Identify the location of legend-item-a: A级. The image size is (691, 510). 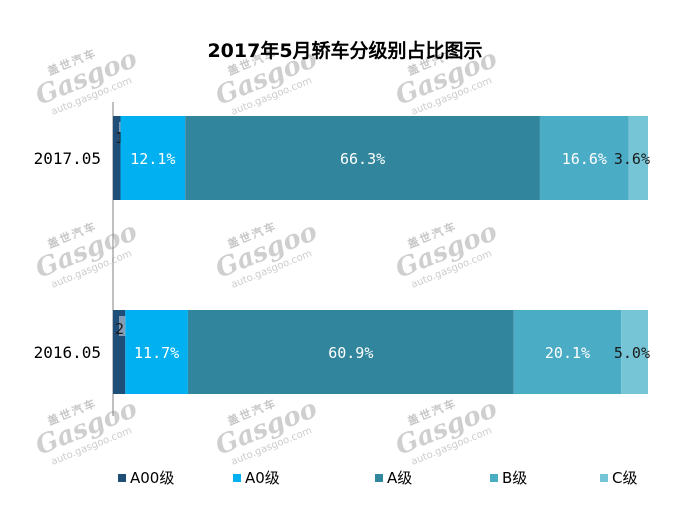
(393, 478).